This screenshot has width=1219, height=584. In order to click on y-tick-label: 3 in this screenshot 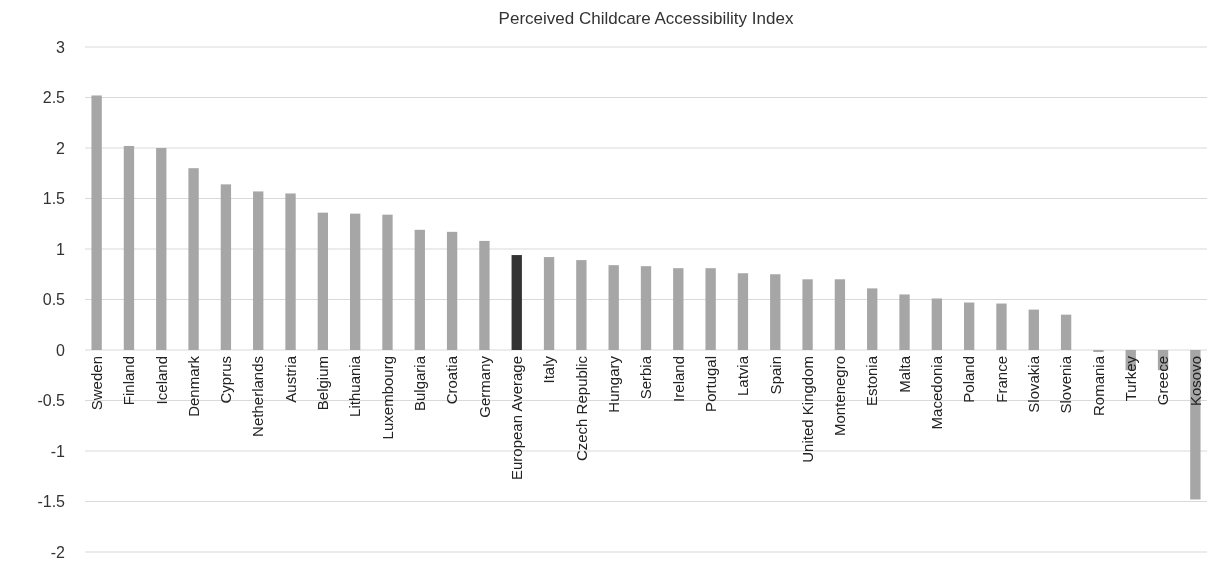, I will do `click(61, 47)`.